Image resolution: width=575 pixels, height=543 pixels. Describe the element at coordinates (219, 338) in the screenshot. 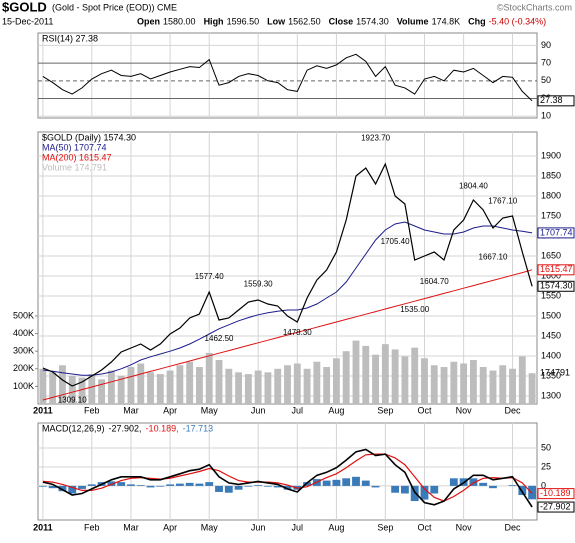

I see `annotation: 1462.50` at that location.